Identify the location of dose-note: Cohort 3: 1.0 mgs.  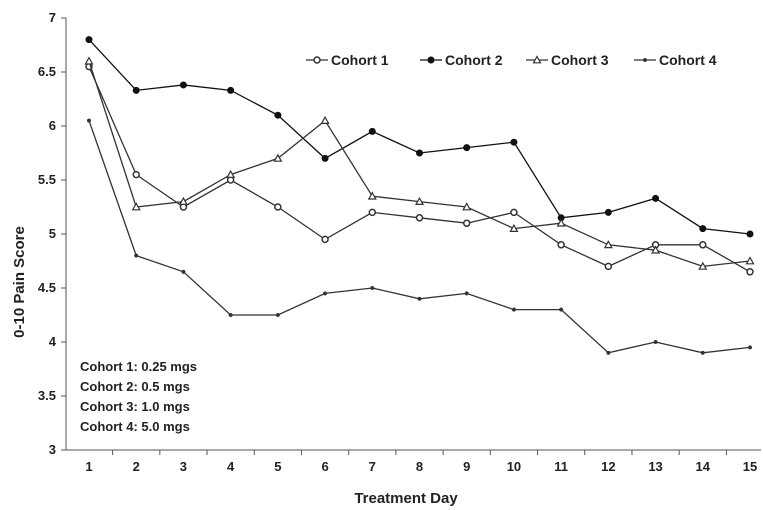
(135, 406).